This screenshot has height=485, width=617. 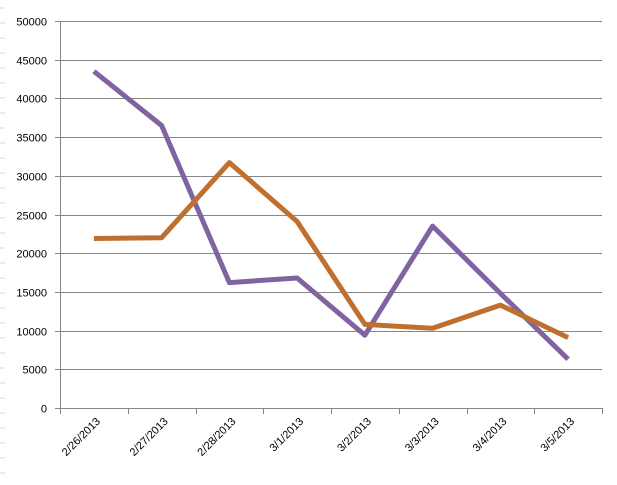 I want to click on y-tick-label: 5000, so click(x=35, y=371).